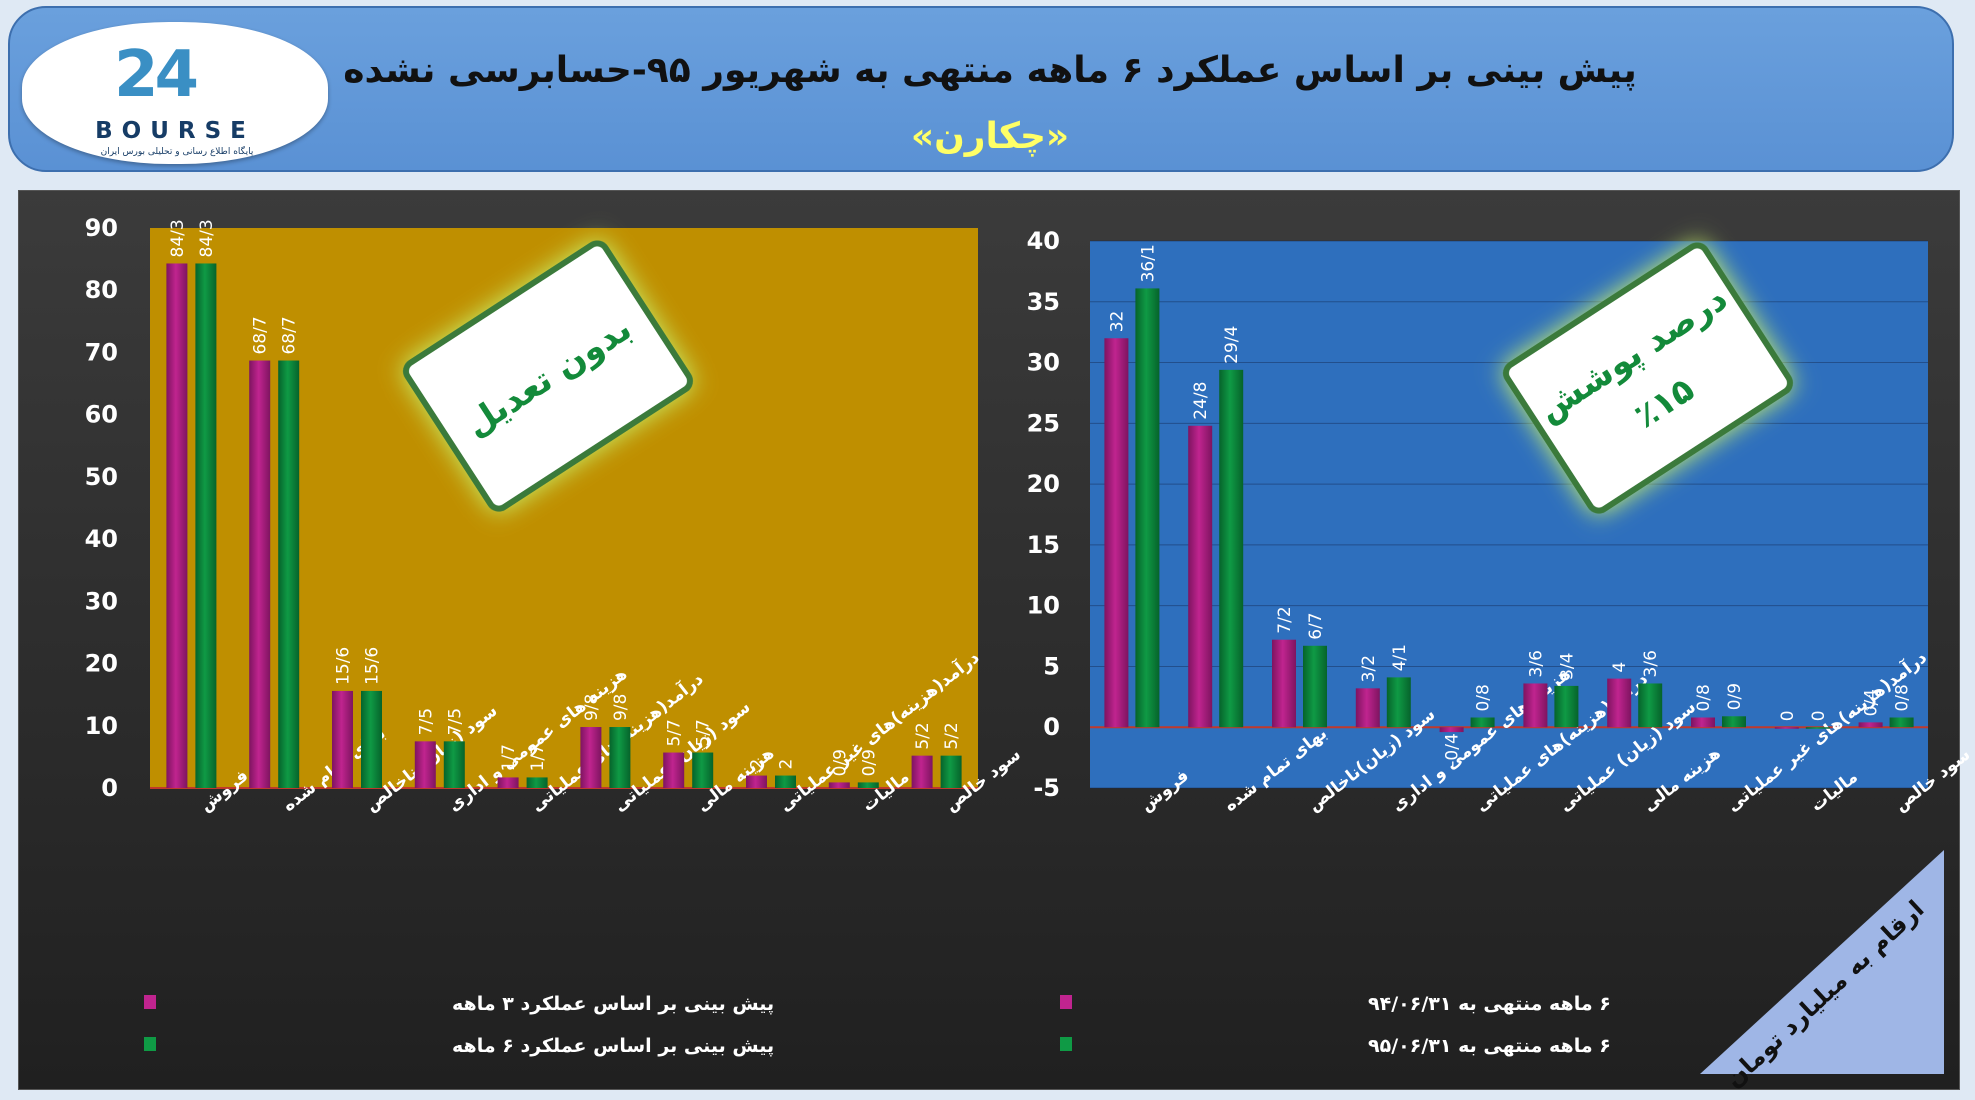 The height and width of the screenshot is (1100, 1975). I want to click on right-data-label: 4/1, so click(1400, 657).